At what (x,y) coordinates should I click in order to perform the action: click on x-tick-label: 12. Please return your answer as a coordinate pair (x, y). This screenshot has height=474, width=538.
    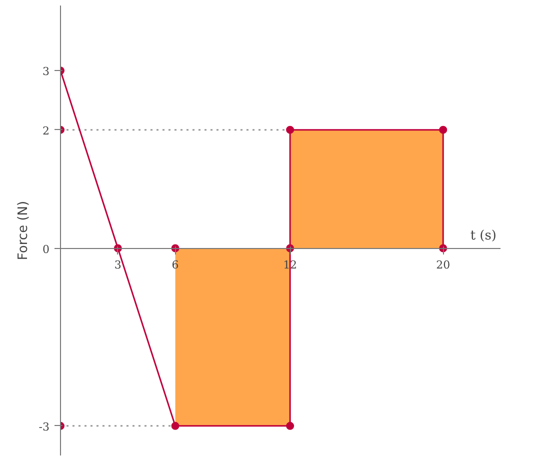
    Looking at the image, I should click on (290, 265).